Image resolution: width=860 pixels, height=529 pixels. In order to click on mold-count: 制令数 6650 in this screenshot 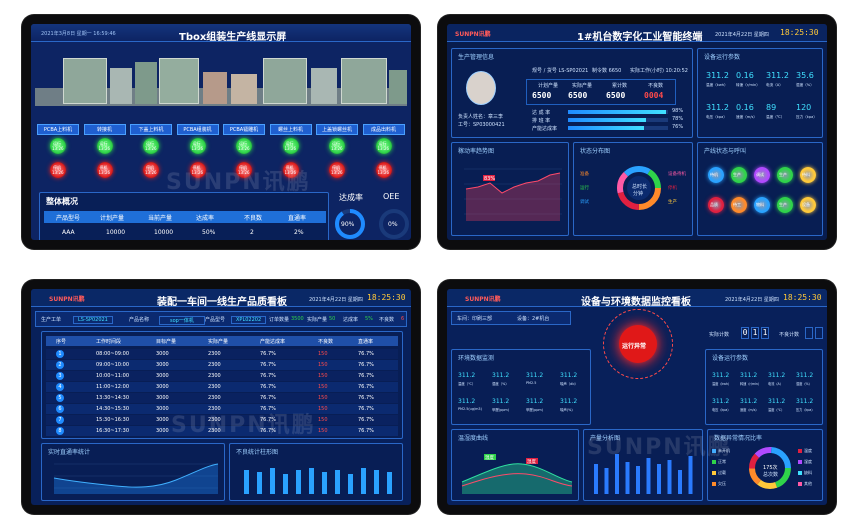, I will do `click(607, 71)`.